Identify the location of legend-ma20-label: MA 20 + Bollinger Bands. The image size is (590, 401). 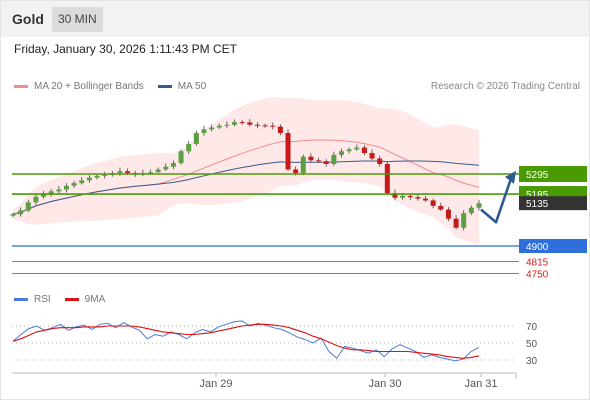
(89, 86).